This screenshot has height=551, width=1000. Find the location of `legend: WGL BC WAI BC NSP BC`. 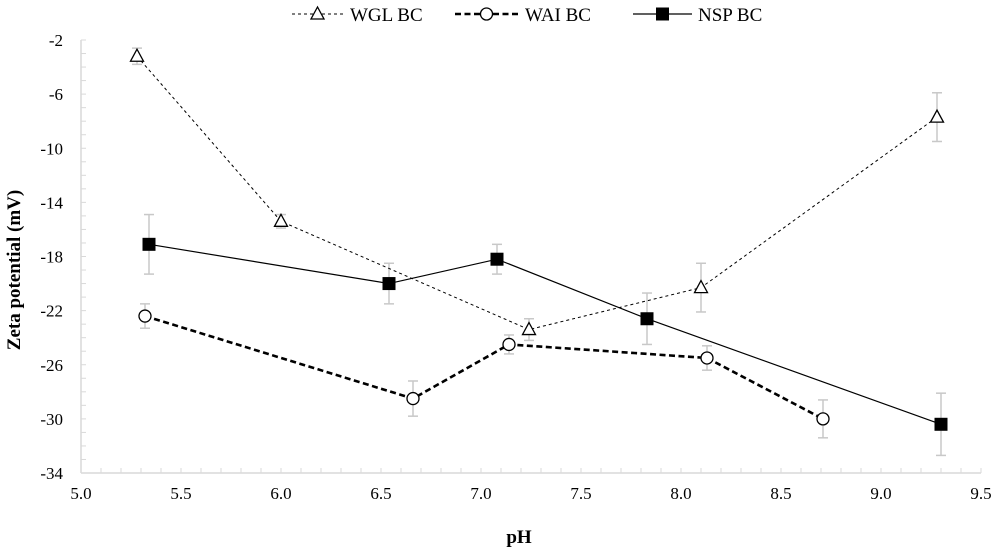

legend: WGL BC WAI BC NSP BC is located at coordinates (527, 15).